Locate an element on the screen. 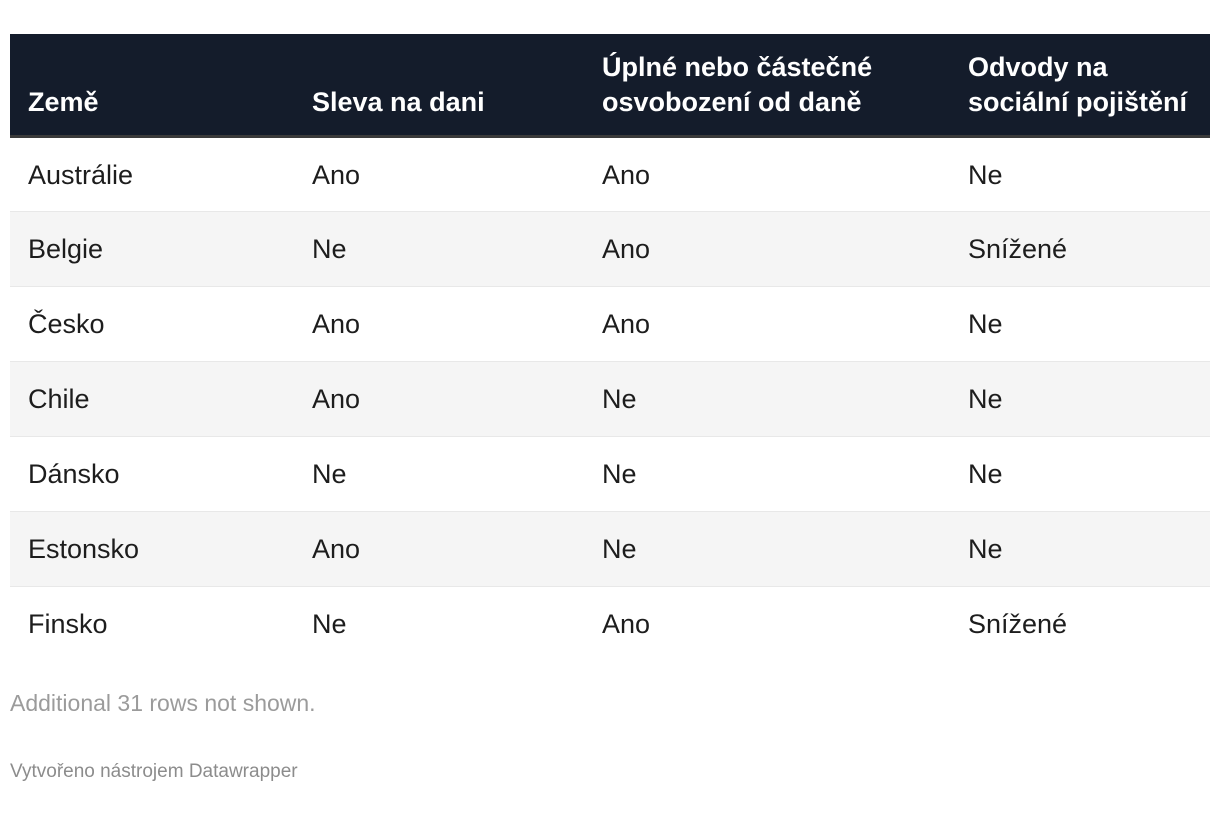 This screenshot has height=822, width=1220. table-row: Estonsko Ano Ne Ne is located at coordinates (610, 549).